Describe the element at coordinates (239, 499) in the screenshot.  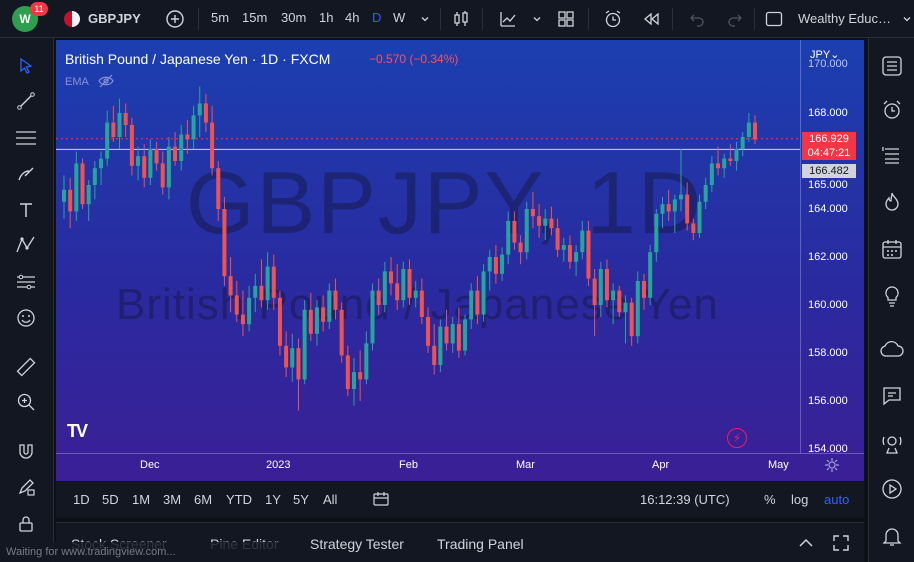
I see `range-ytd: YTD` at that location.